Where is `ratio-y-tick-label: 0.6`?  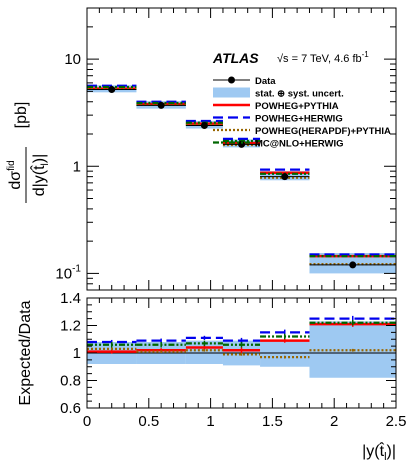 ratio-y-tick-label: 0.6 is located at coordinates (70, 408).